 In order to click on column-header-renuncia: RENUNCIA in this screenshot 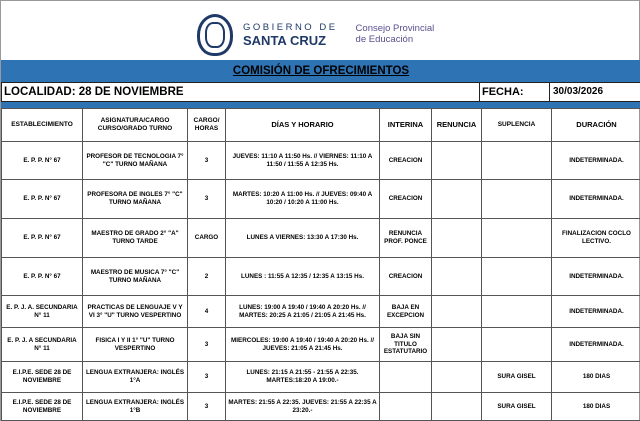, I will do `click(456, 125)`.